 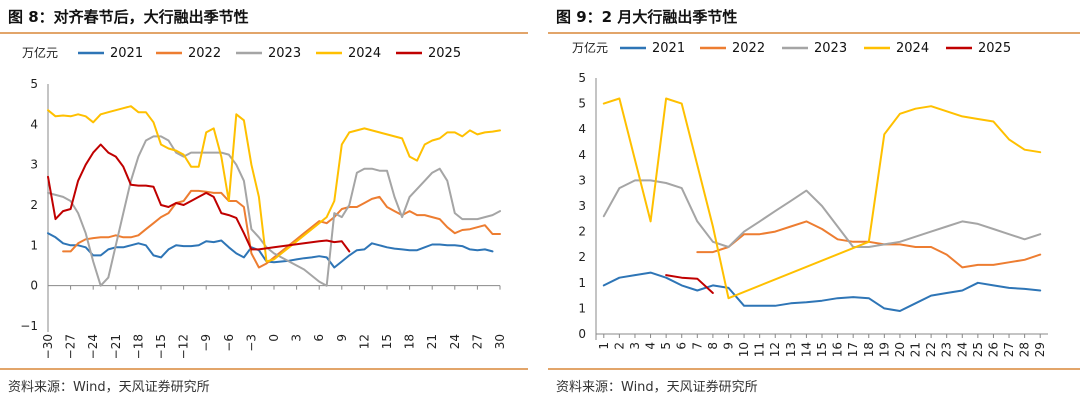 What do you see at coordinates (251, 343) in the screenshot?
I see `x-tick-label: −3` at bounding box center [251, 343].